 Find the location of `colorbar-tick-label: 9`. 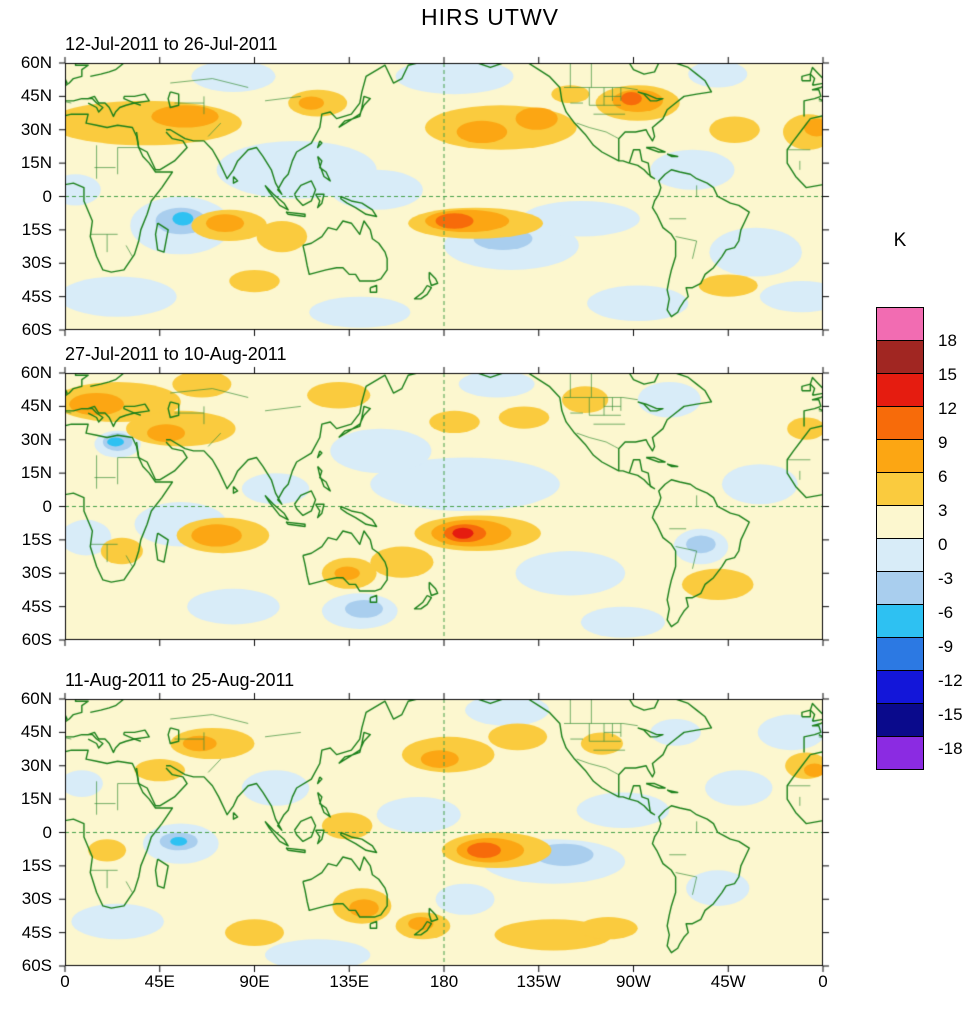

colorbar-tick-label: 9 is located at coordinates (943, 442).